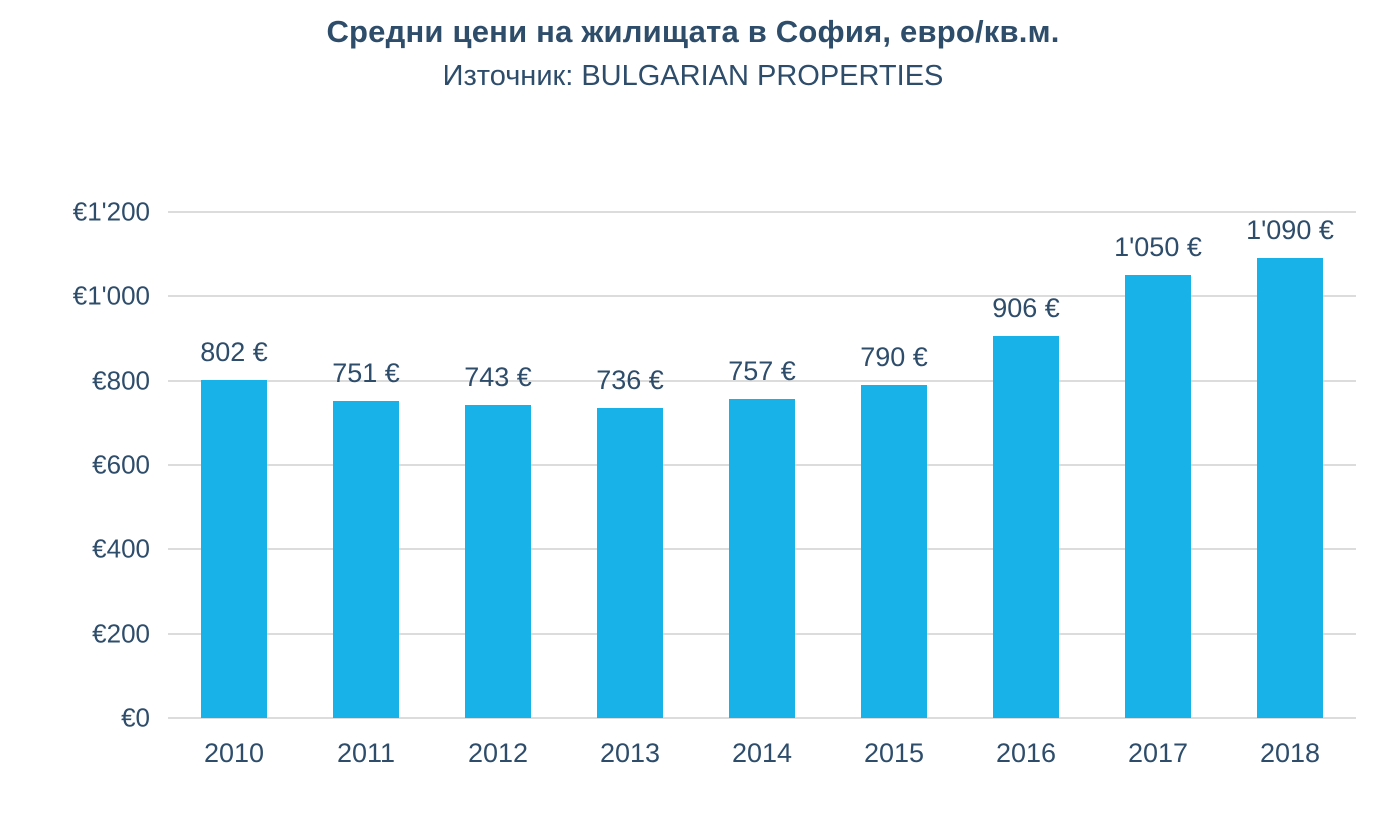 The image size is (1386, 840). I want to click on bar-2014, so click(762, 558).